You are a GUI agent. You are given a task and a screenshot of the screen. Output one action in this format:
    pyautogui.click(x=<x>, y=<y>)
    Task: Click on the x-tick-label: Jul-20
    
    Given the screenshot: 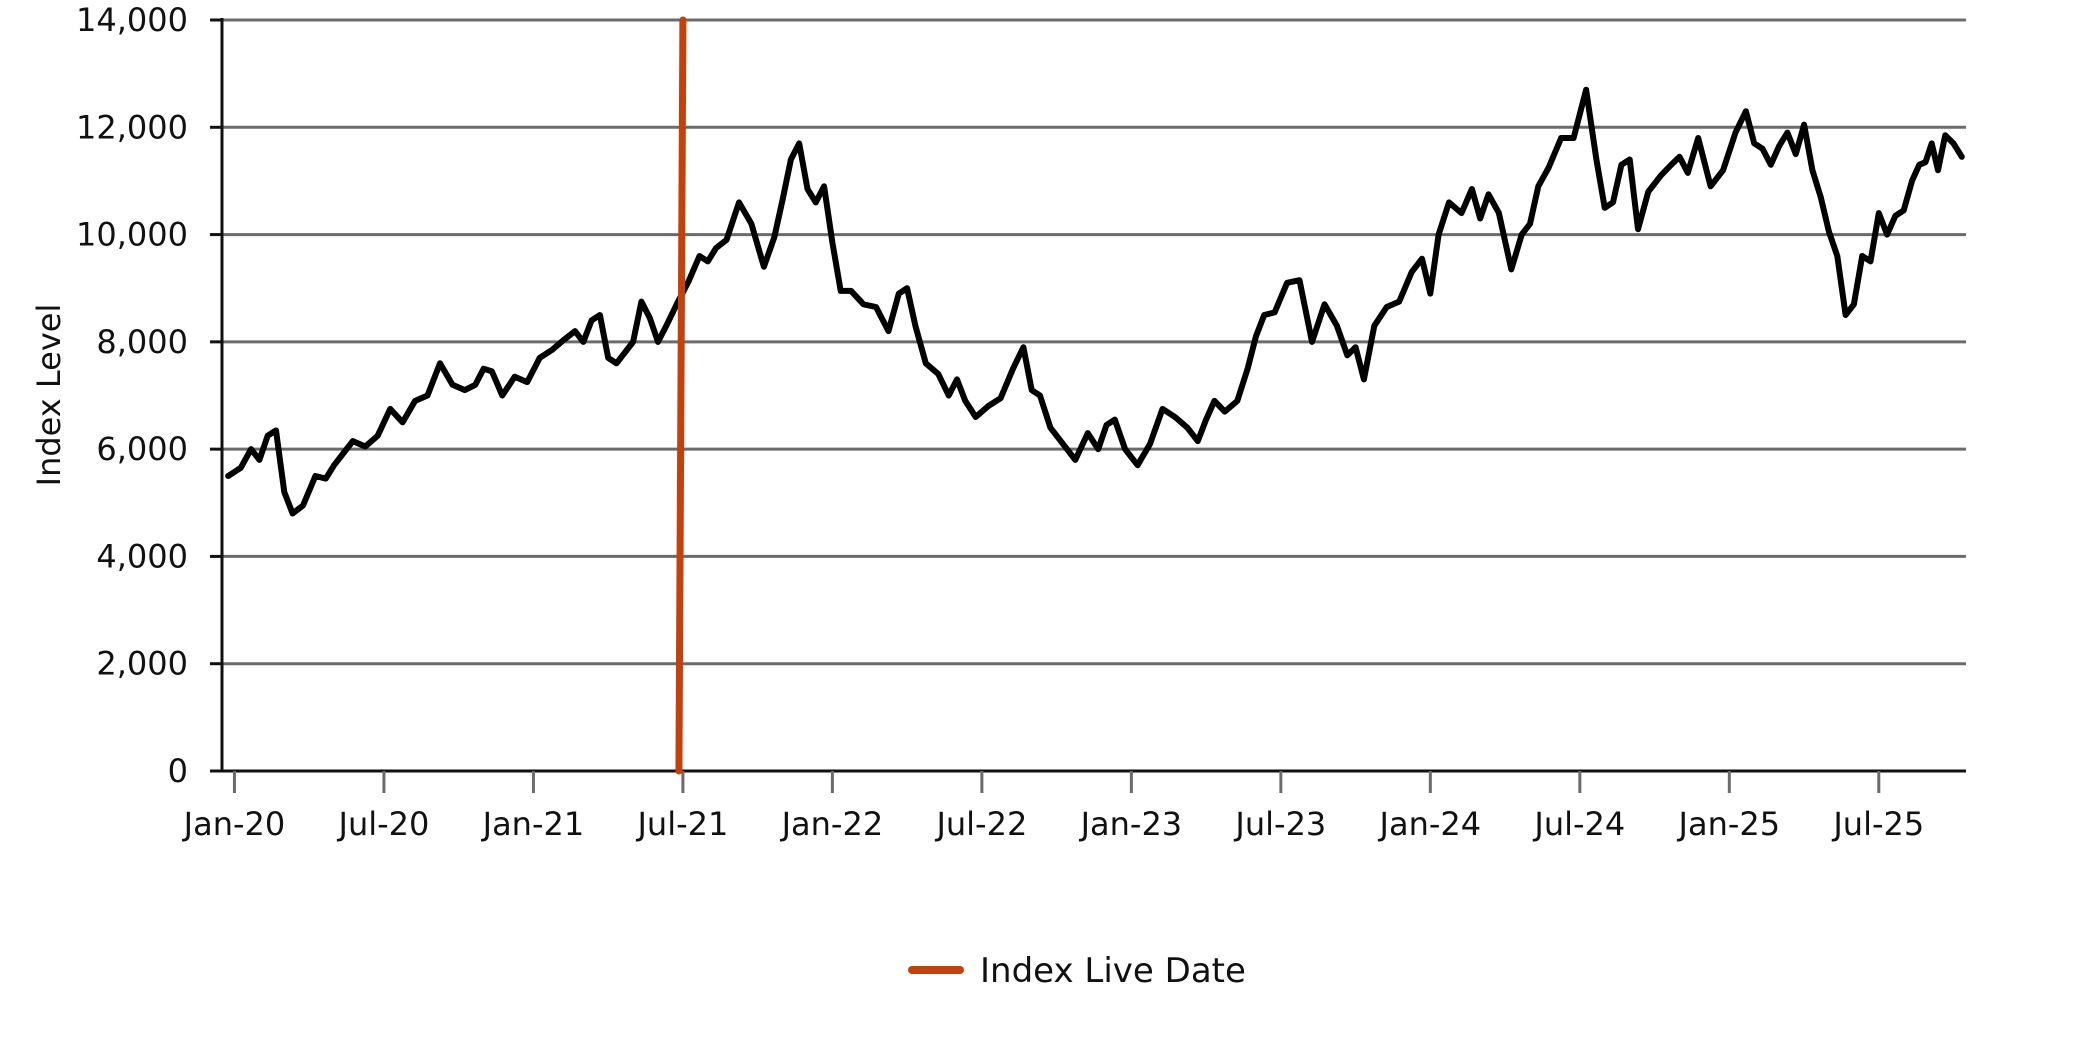 What is the action you would take?
    pyautogui.click(x=383, y=824)
    